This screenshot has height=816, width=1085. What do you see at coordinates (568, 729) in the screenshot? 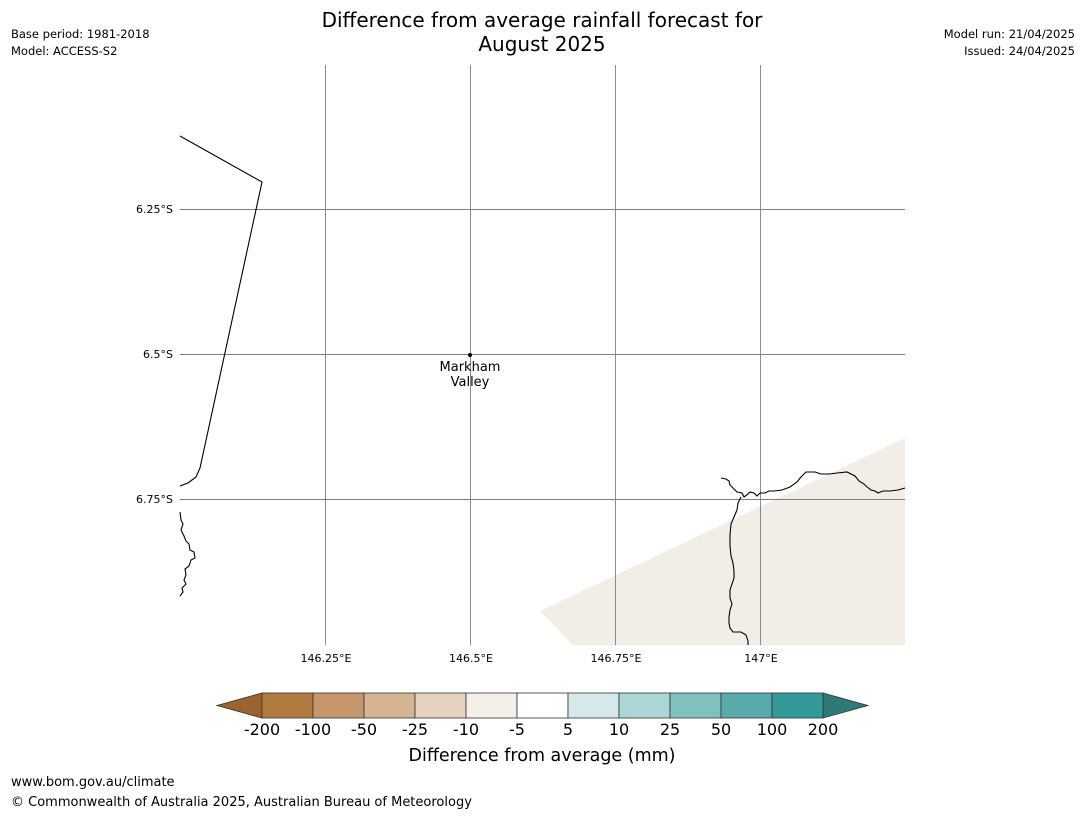
I see `colorbar-tick: 5` at bounding box center [568, 729].